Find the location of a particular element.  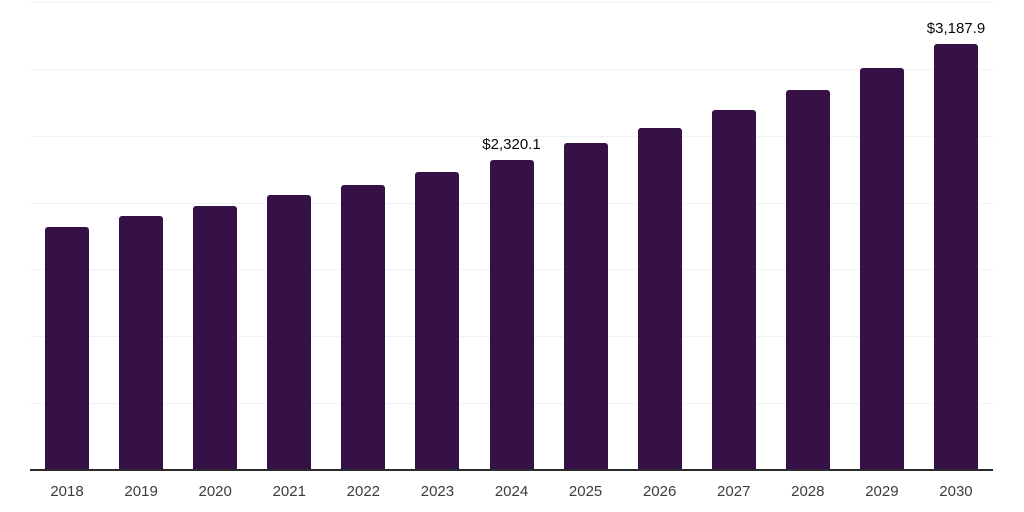

bar-2025 is located at coordinates (585, 306).